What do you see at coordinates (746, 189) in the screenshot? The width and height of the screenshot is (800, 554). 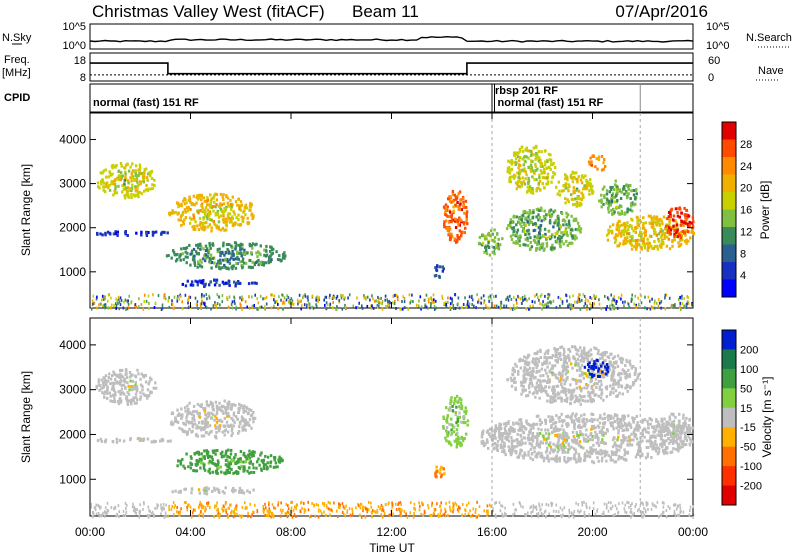 I see `colorbar-tick-label: 20` at bounding box center [746, 189].